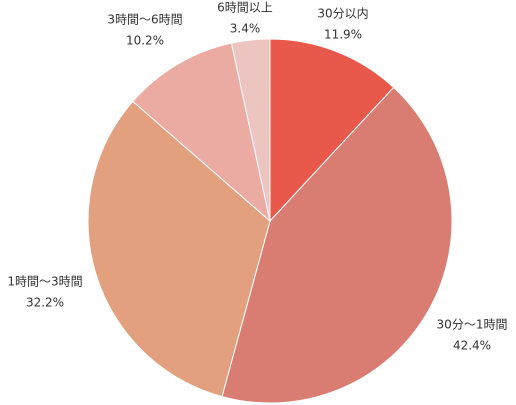 The image size is (516, 405). Describe the element at coordinates (45, 303) in the screenshot. I see `slice-value: 32.2%` at that location.